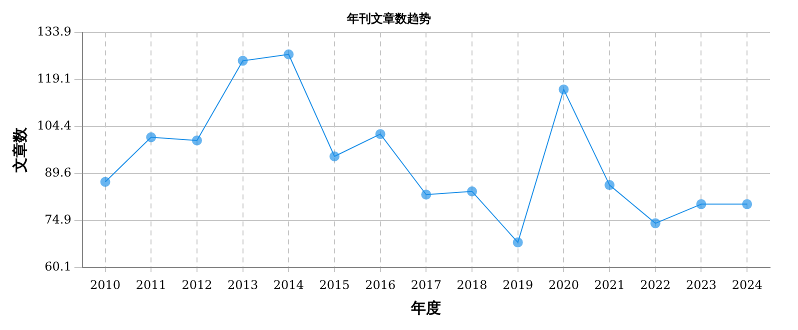 This screenshot has width=798, height=330. What do you see at coordinates (426, 285) in the screenshot?
I see `x-tick-label: 2017` at bounding box center [426, 285].